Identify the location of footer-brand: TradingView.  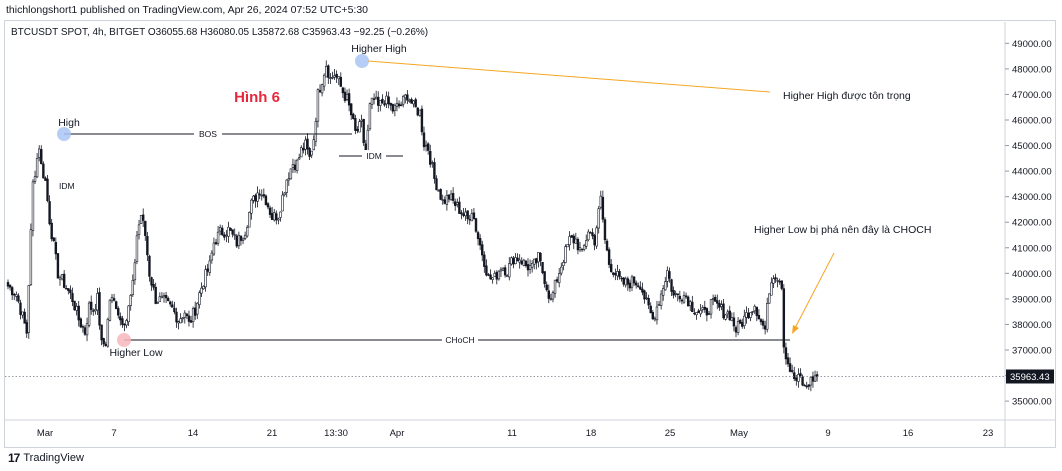
(53, 458).